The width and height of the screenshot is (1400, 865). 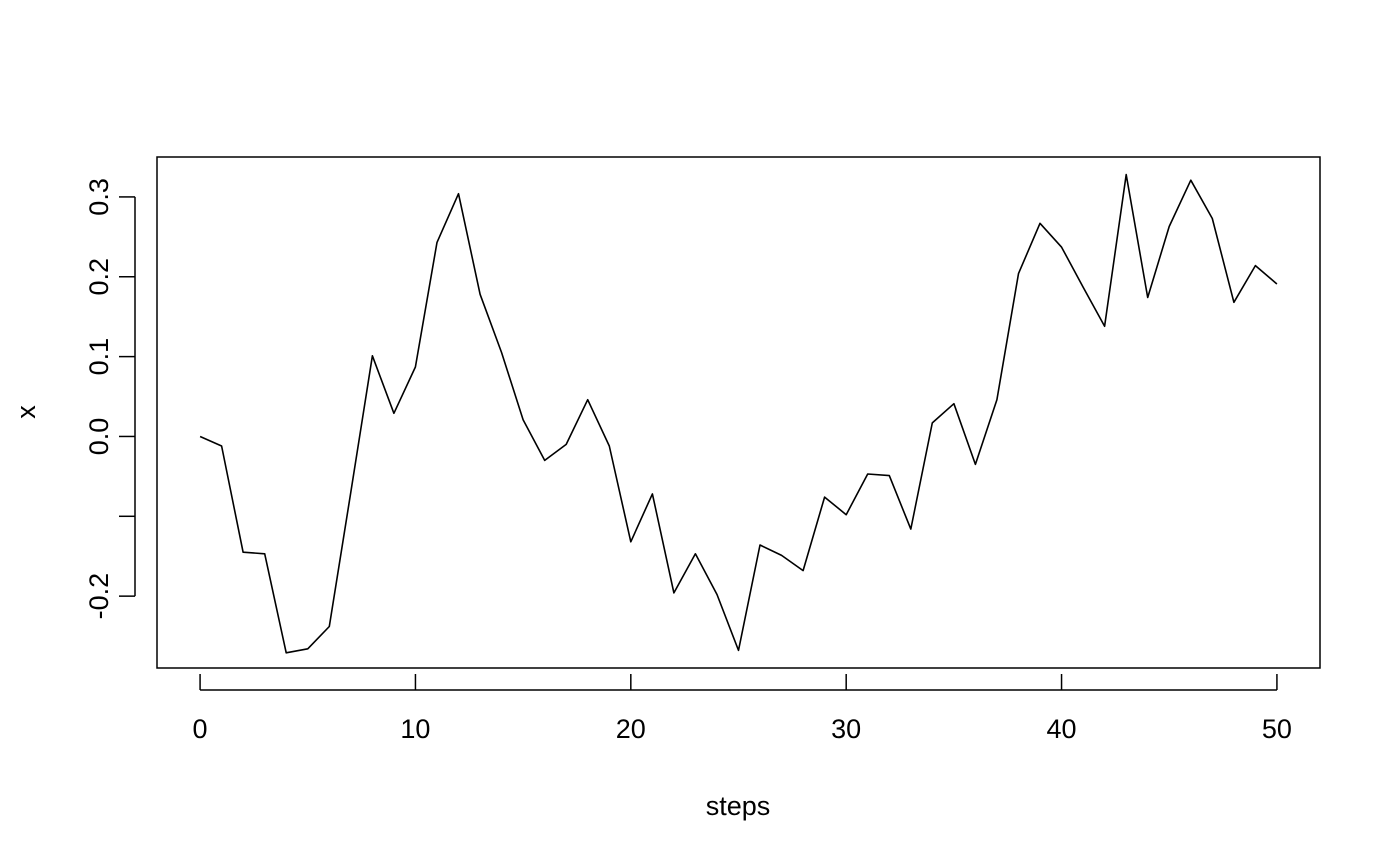 What do you see at coordinates (738, 806) in the screenshot?
I see `x-axis-label: steps` at bounding box center [738, 806].